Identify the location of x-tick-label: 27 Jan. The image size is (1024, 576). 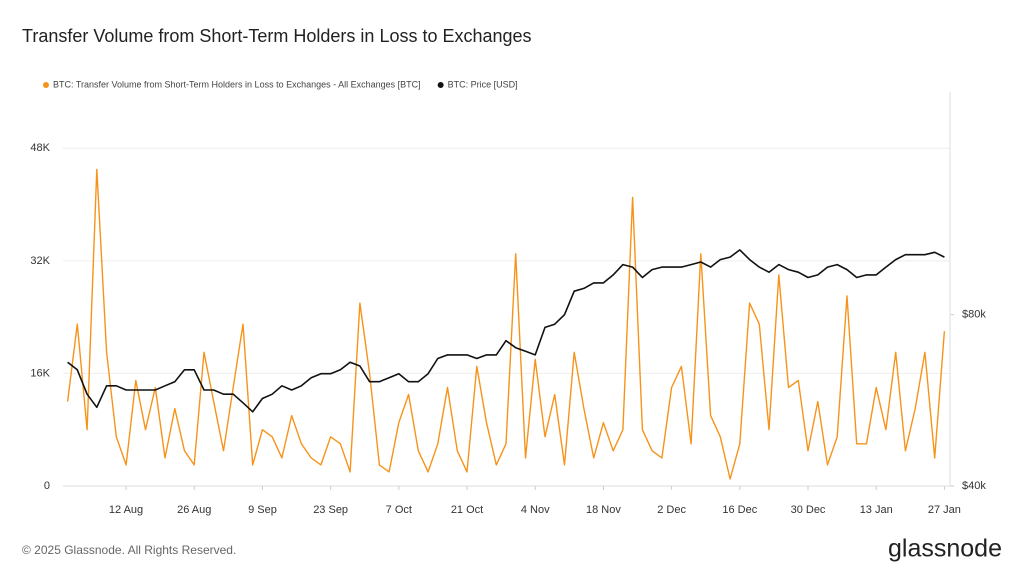
(944, 510).